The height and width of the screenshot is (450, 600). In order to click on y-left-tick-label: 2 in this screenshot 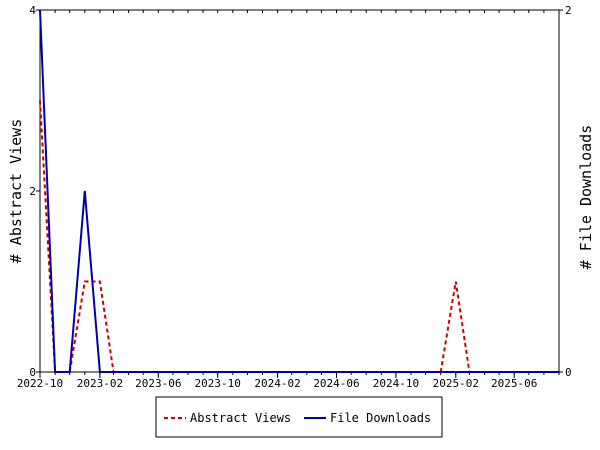, I will do `click(32, 191)`.